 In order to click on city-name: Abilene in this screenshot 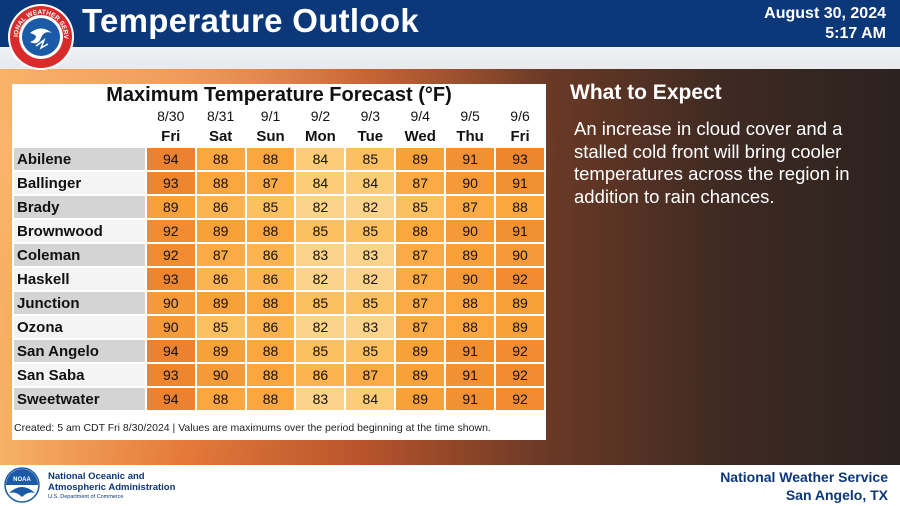, I will do `click(79, 159)`.